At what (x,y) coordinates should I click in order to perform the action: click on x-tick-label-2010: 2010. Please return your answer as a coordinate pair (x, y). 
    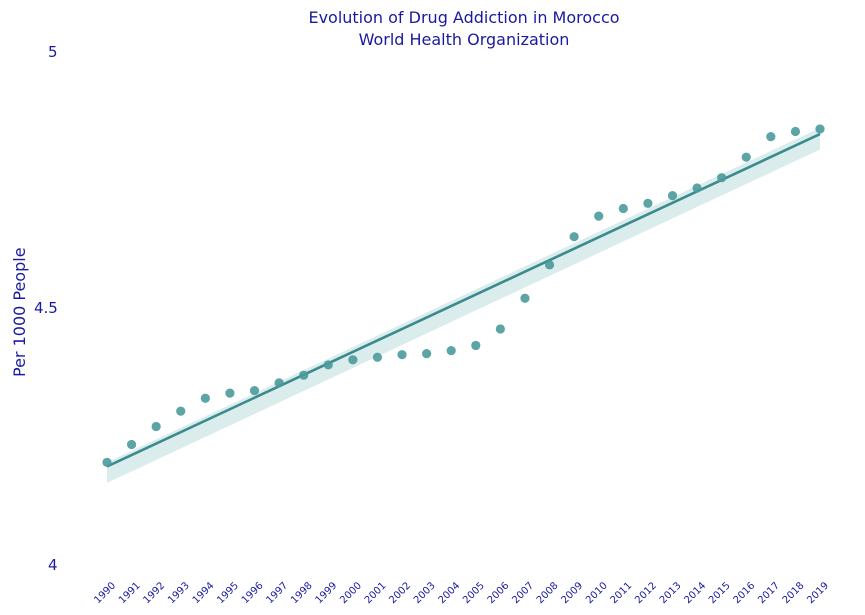
    Looking at the image, I should click on (597, 593).